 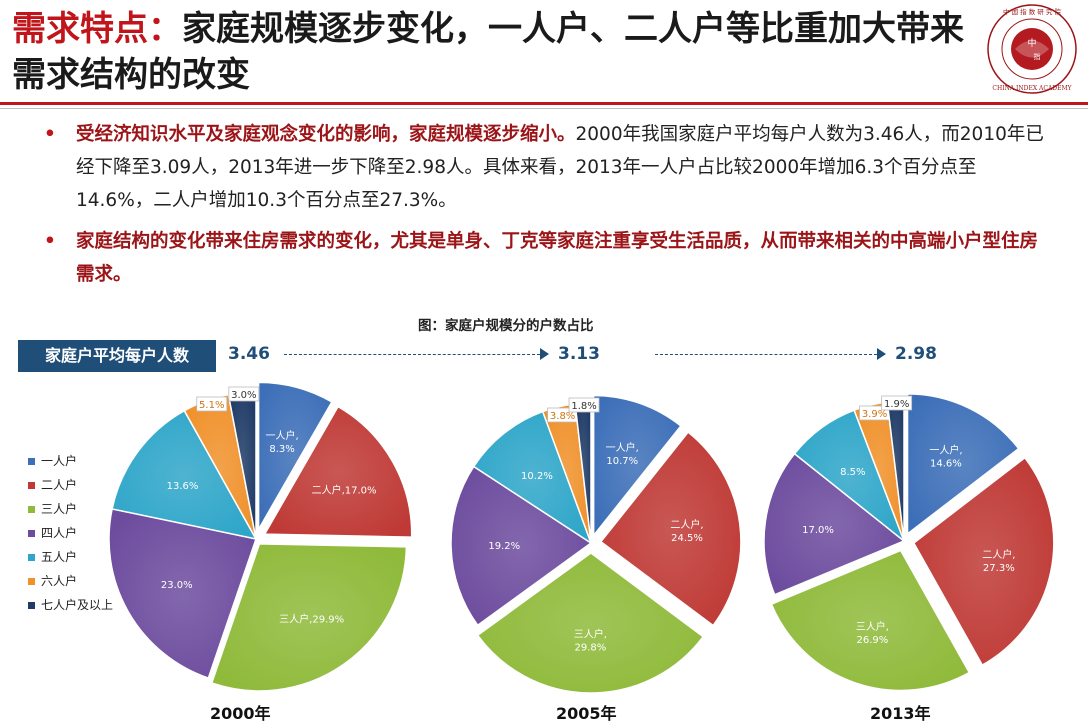 I want to click on legend-item: 三人户, so click(x=70, y=509).